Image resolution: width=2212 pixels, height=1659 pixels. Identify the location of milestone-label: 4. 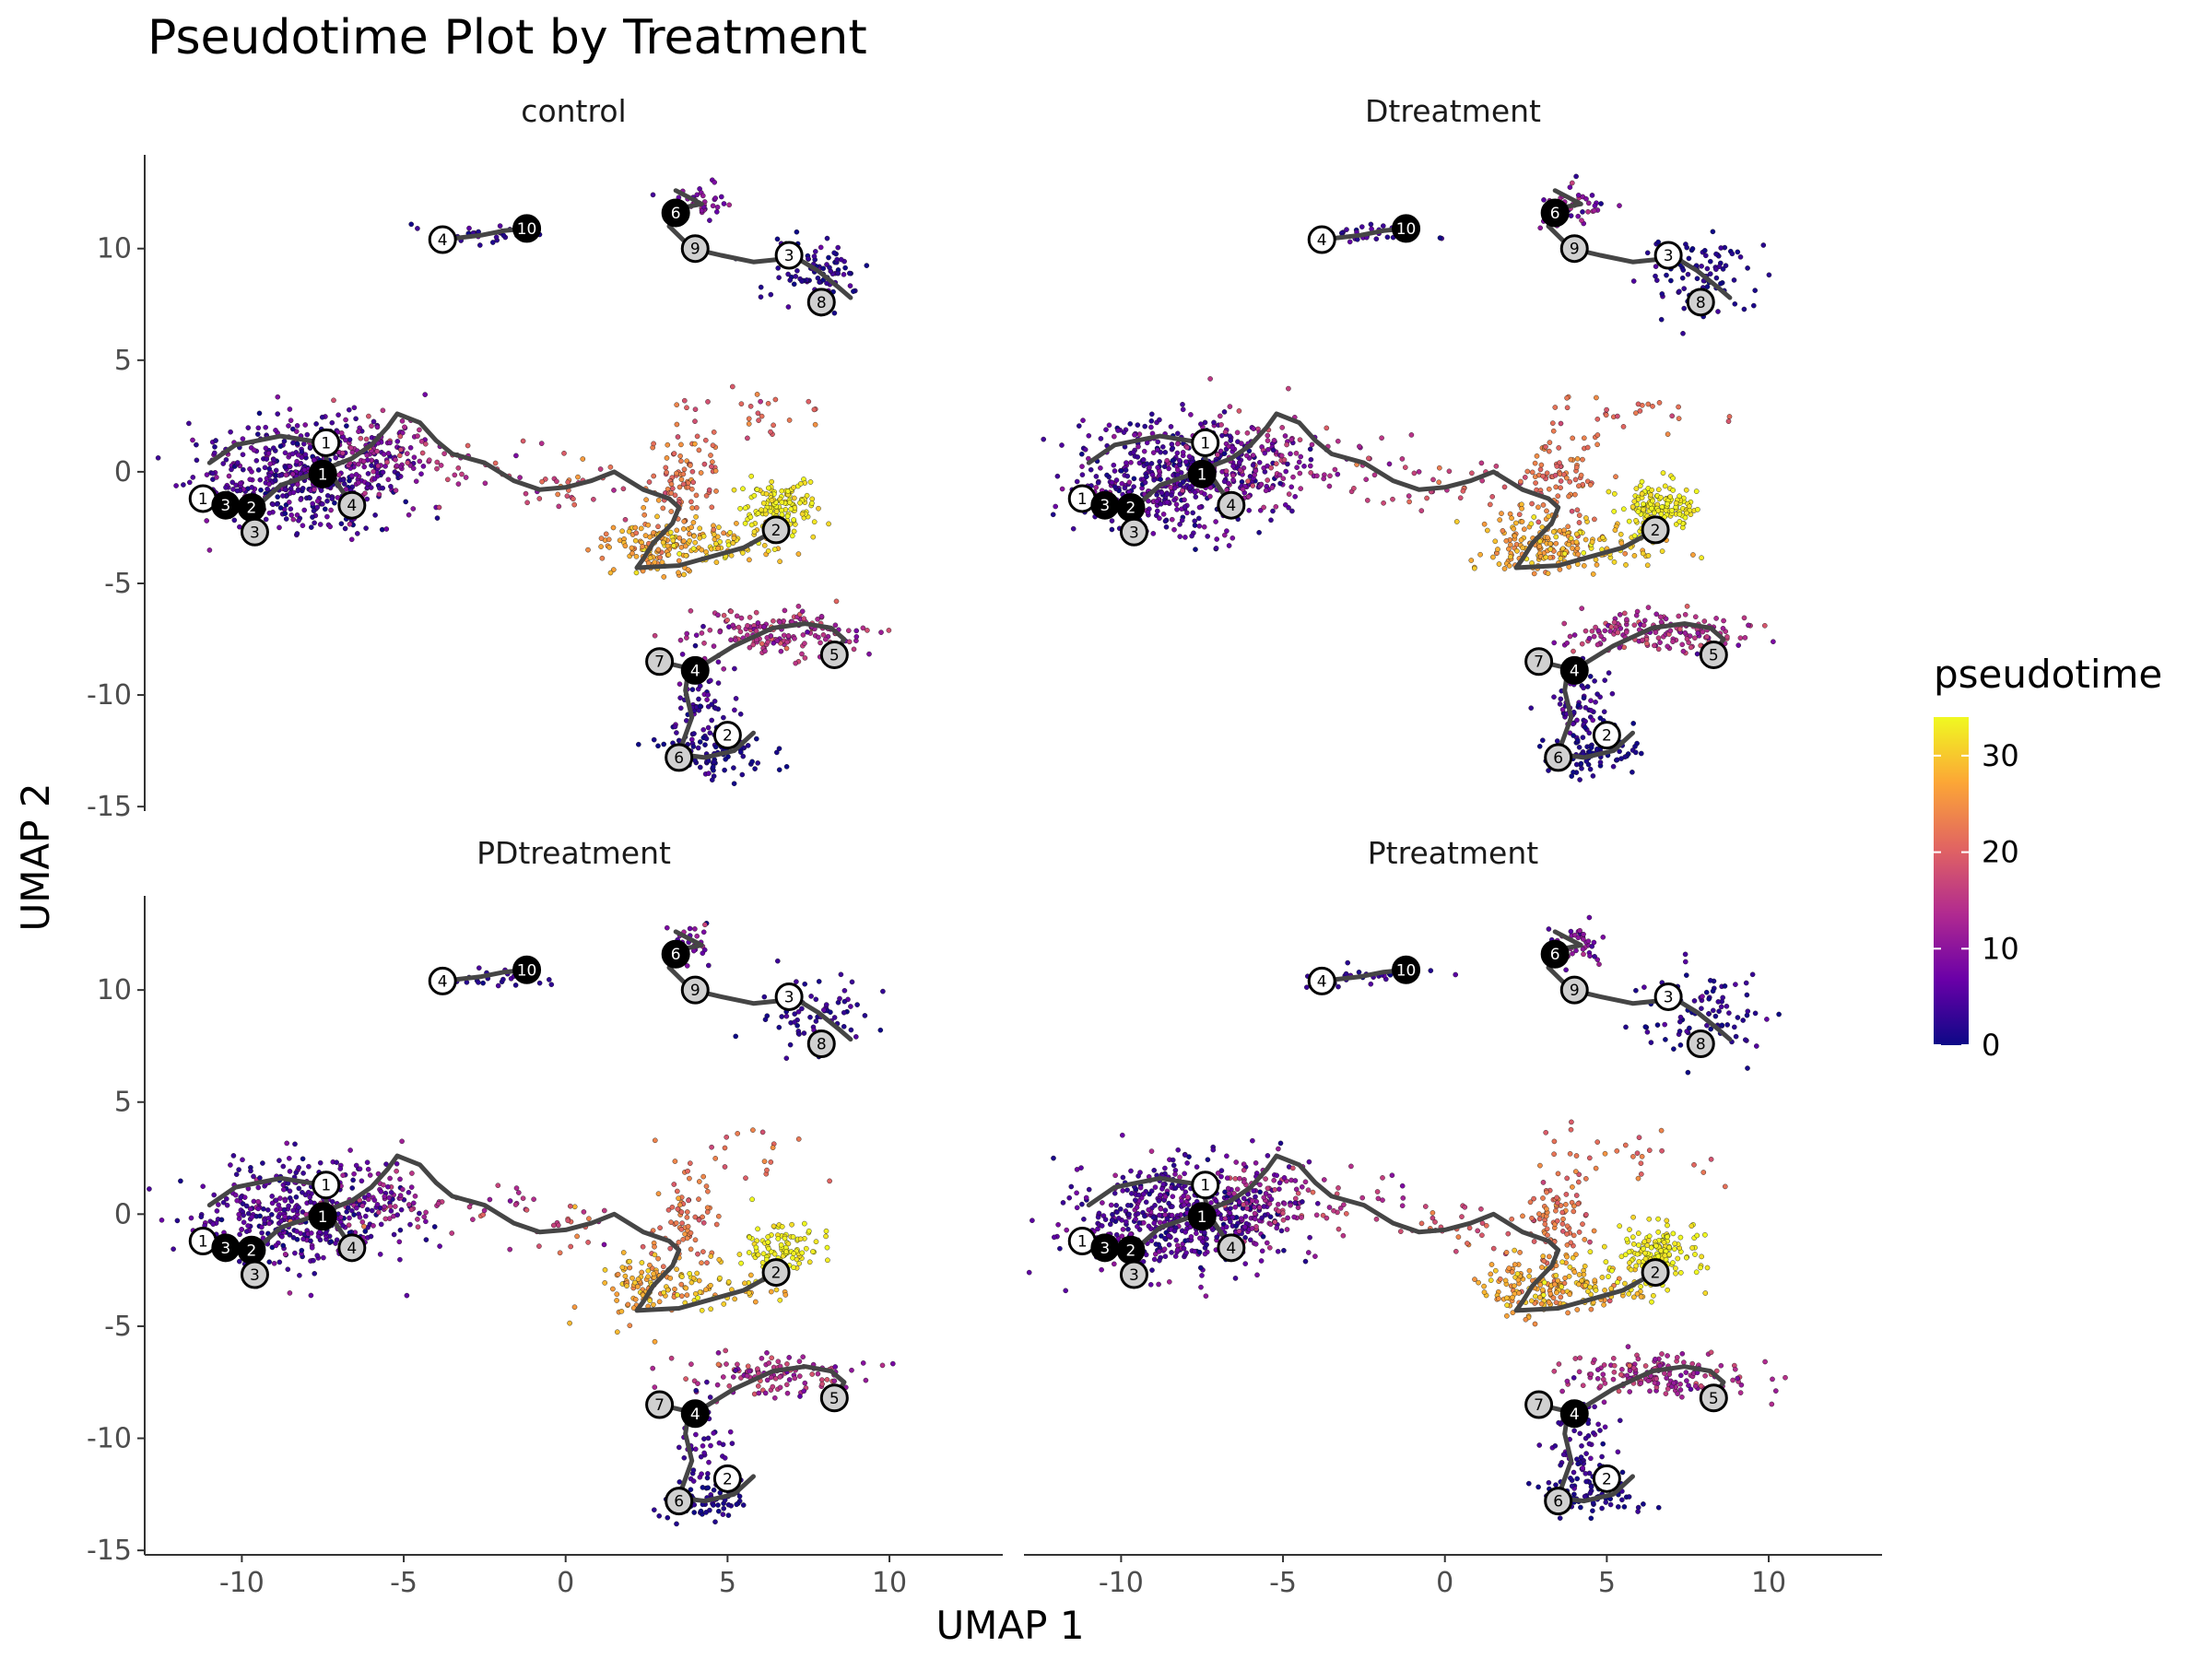
(1322, 240).